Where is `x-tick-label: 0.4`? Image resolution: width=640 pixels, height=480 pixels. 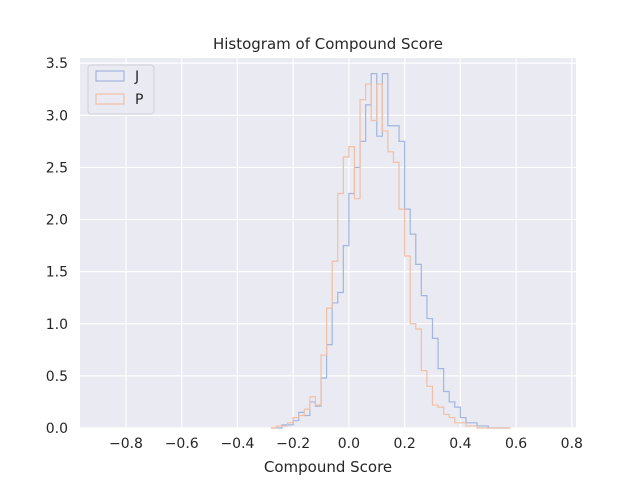
x-tick-label: 0.4 is located at coordinates (460, 444).